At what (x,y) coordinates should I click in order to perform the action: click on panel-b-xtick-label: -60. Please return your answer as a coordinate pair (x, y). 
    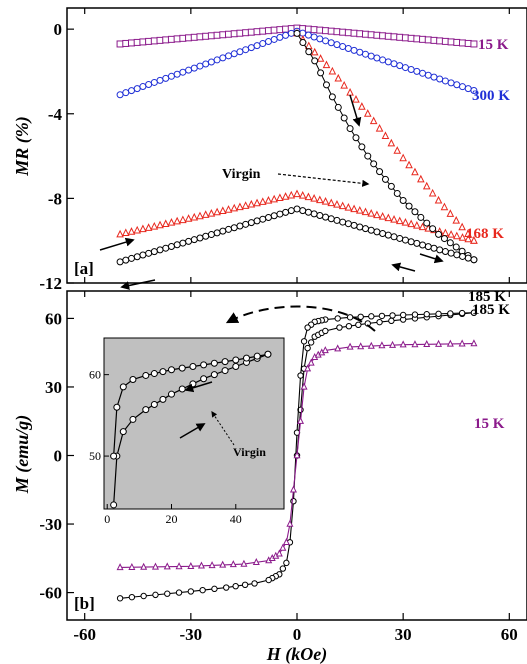
    Looking at the image, I should click on (84, 634).